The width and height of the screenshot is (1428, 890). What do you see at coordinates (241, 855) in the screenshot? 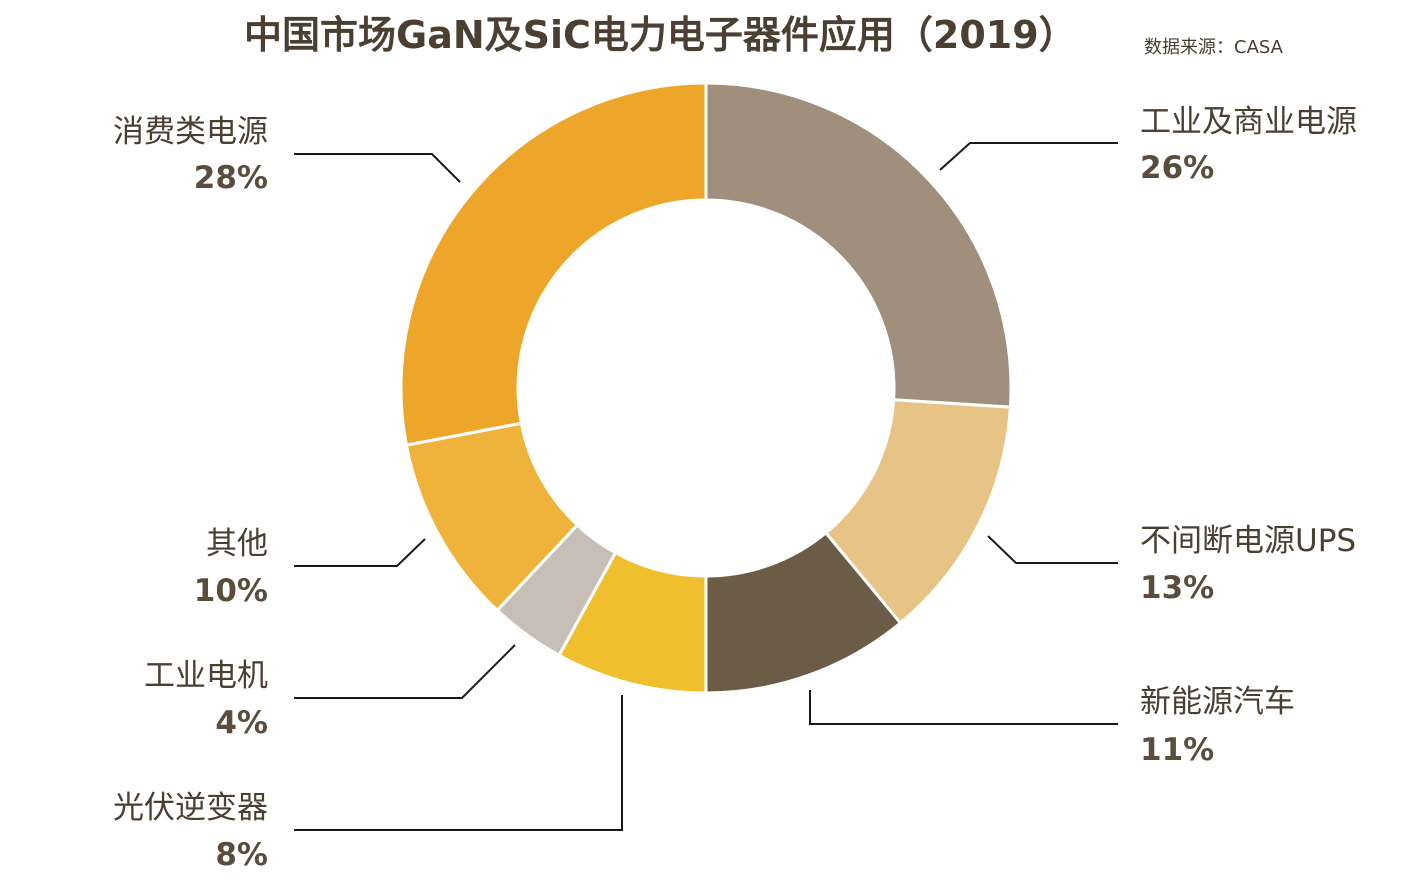
I see `slice-label-value-4: 8%` at bounding box center [241, 855].